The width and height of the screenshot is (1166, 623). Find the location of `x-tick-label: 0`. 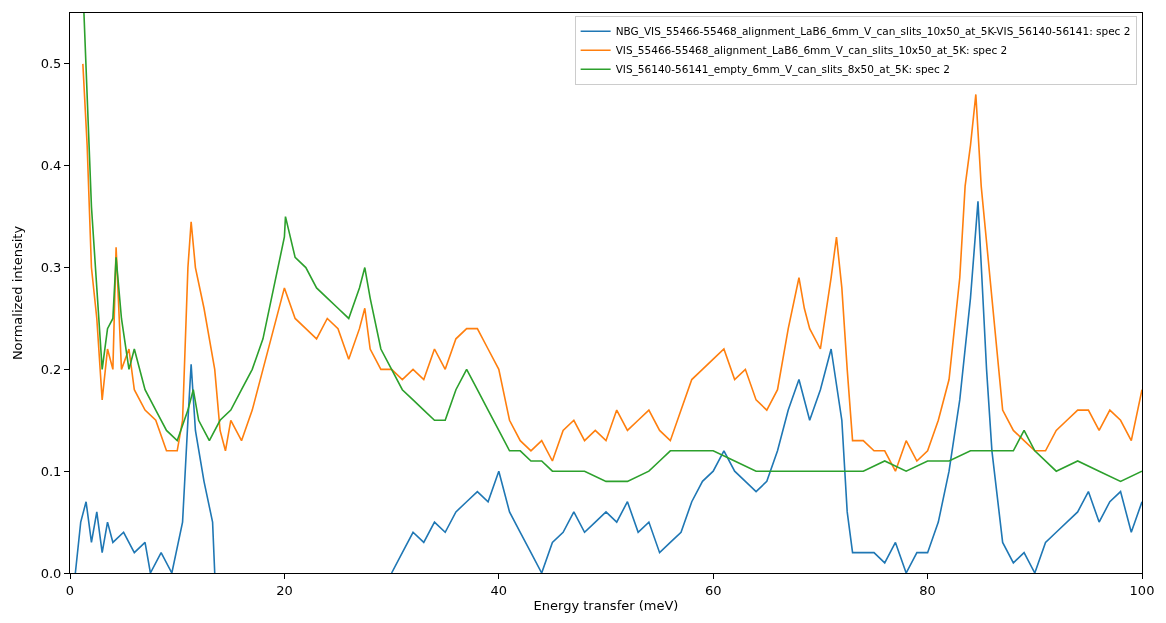

x-tick-label: 0 is located at coordinates (70, 590).